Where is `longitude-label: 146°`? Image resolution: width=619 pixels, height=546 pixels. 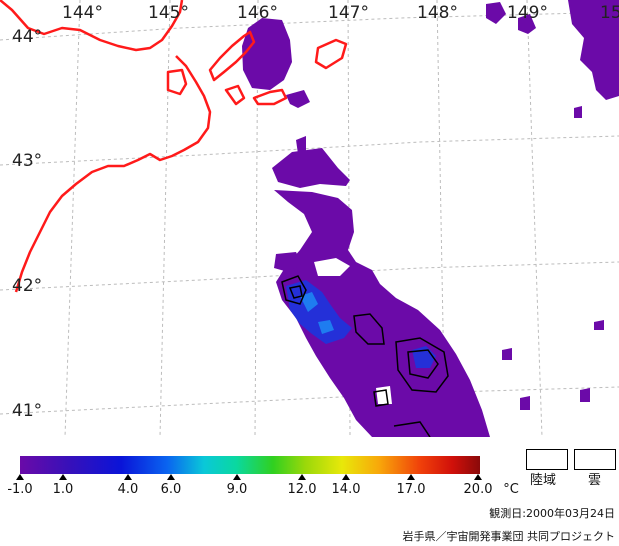
longitude-label: 146° is located at coordinates (257, 13).